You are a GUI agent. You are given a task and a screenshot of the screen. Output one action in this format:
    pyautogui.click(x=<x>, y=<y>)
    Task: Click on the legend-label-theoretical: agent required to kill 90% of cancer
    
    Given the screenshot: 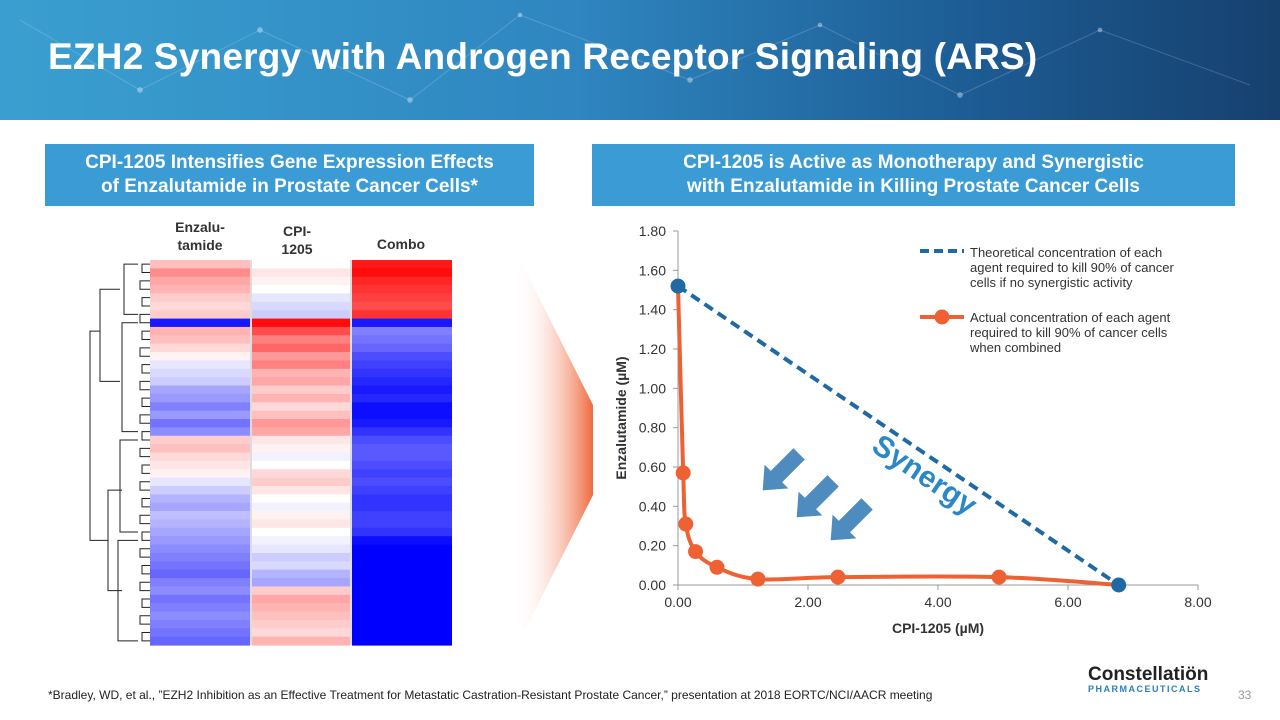 What is the action you would take?
    pyautogui.click(x=1072, y=267)
    